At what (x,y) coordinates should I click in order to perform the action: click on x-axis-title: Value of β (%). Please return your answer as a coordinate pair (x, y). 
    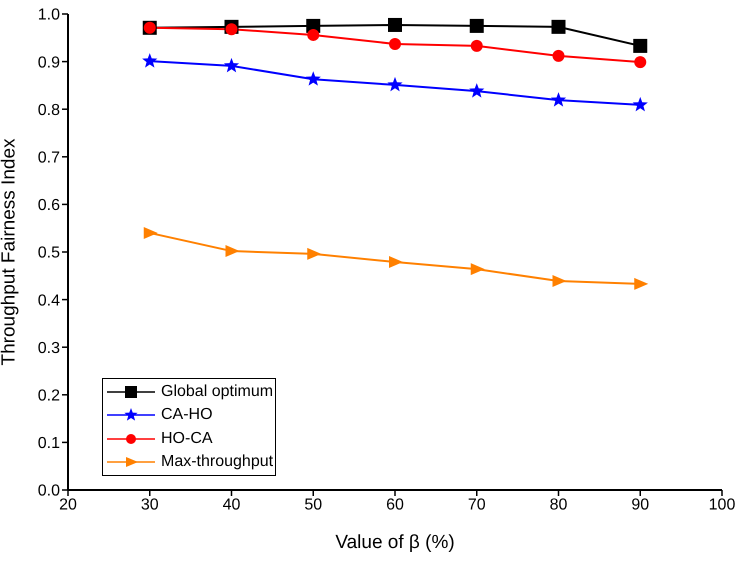
    Looking at the image, I should click on (395, 542).